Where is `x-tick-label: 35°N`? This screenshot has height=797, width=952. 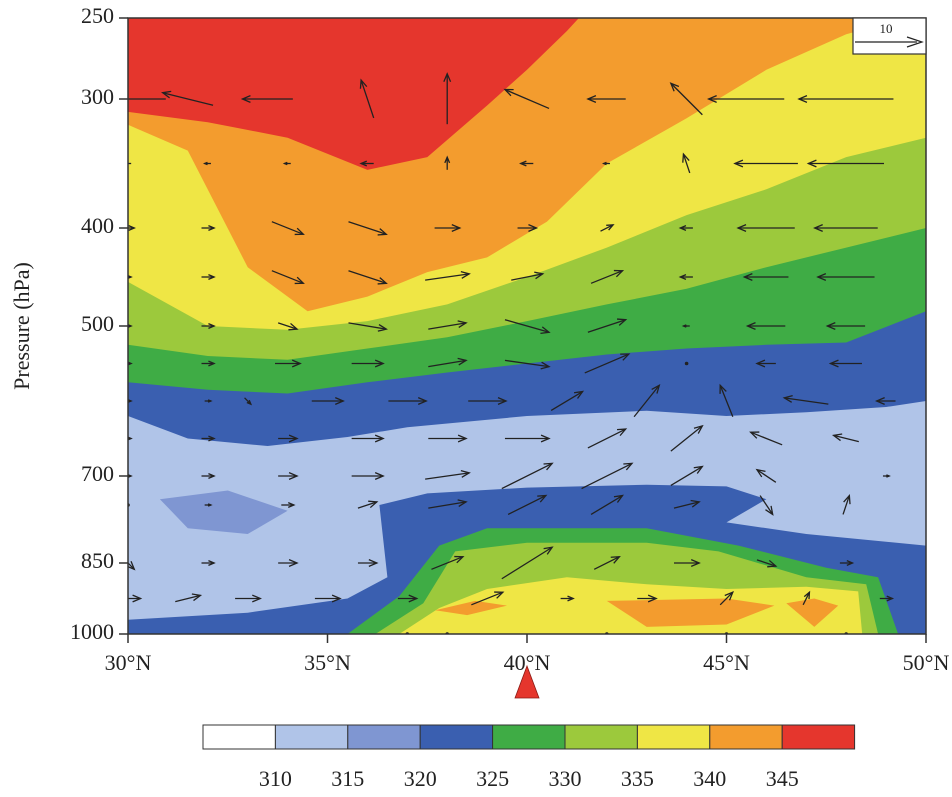 x-tick-label: 35°N is located at coordinates (327, 662).